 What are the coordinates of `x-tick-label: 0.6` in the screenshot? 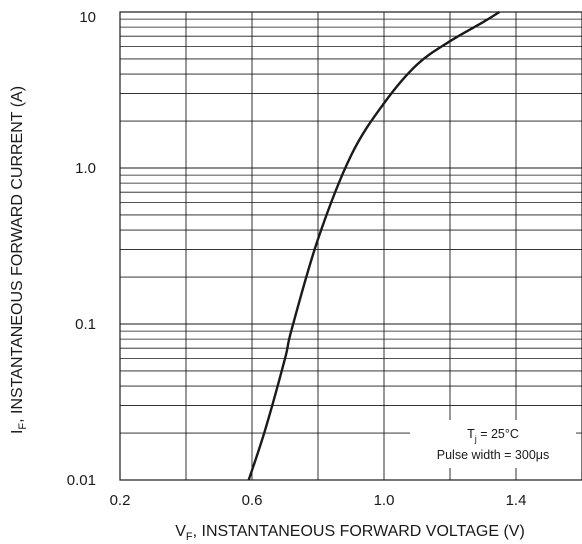 It's located at (252, 500).